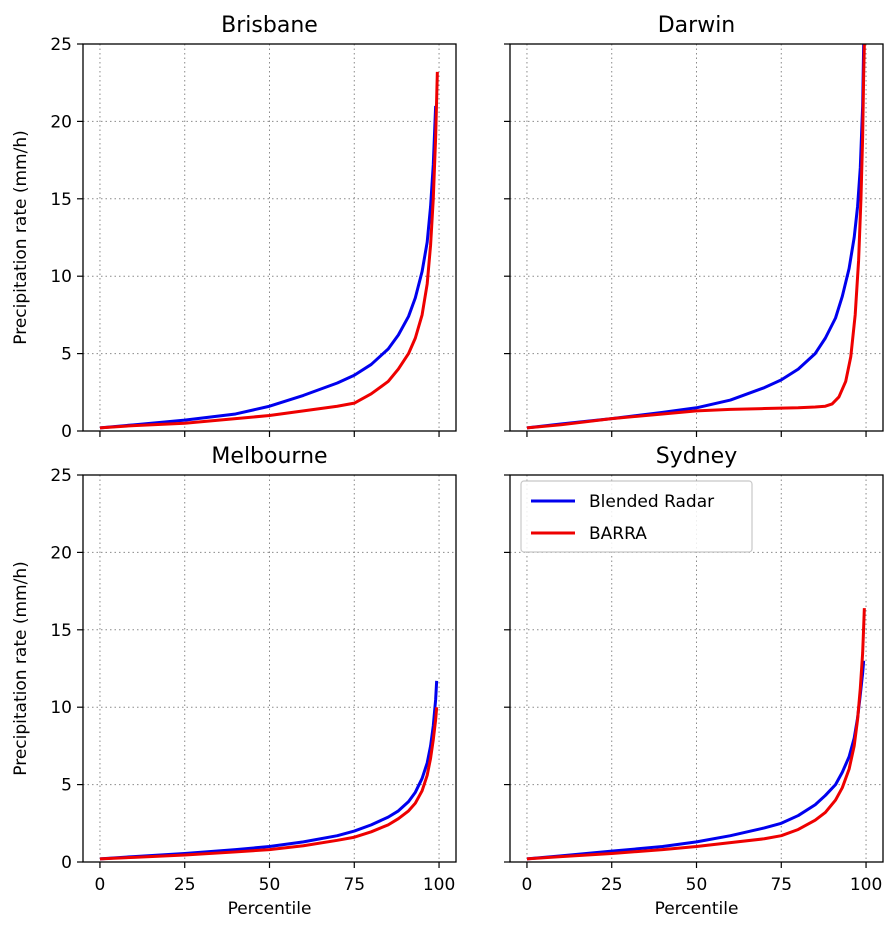 The image size is (892, 927). What do you see at coordinates (651, 502) in the screenshot?
I see `legend-label-blended-radar: Blended Radar` at bounding box center [651, 502].